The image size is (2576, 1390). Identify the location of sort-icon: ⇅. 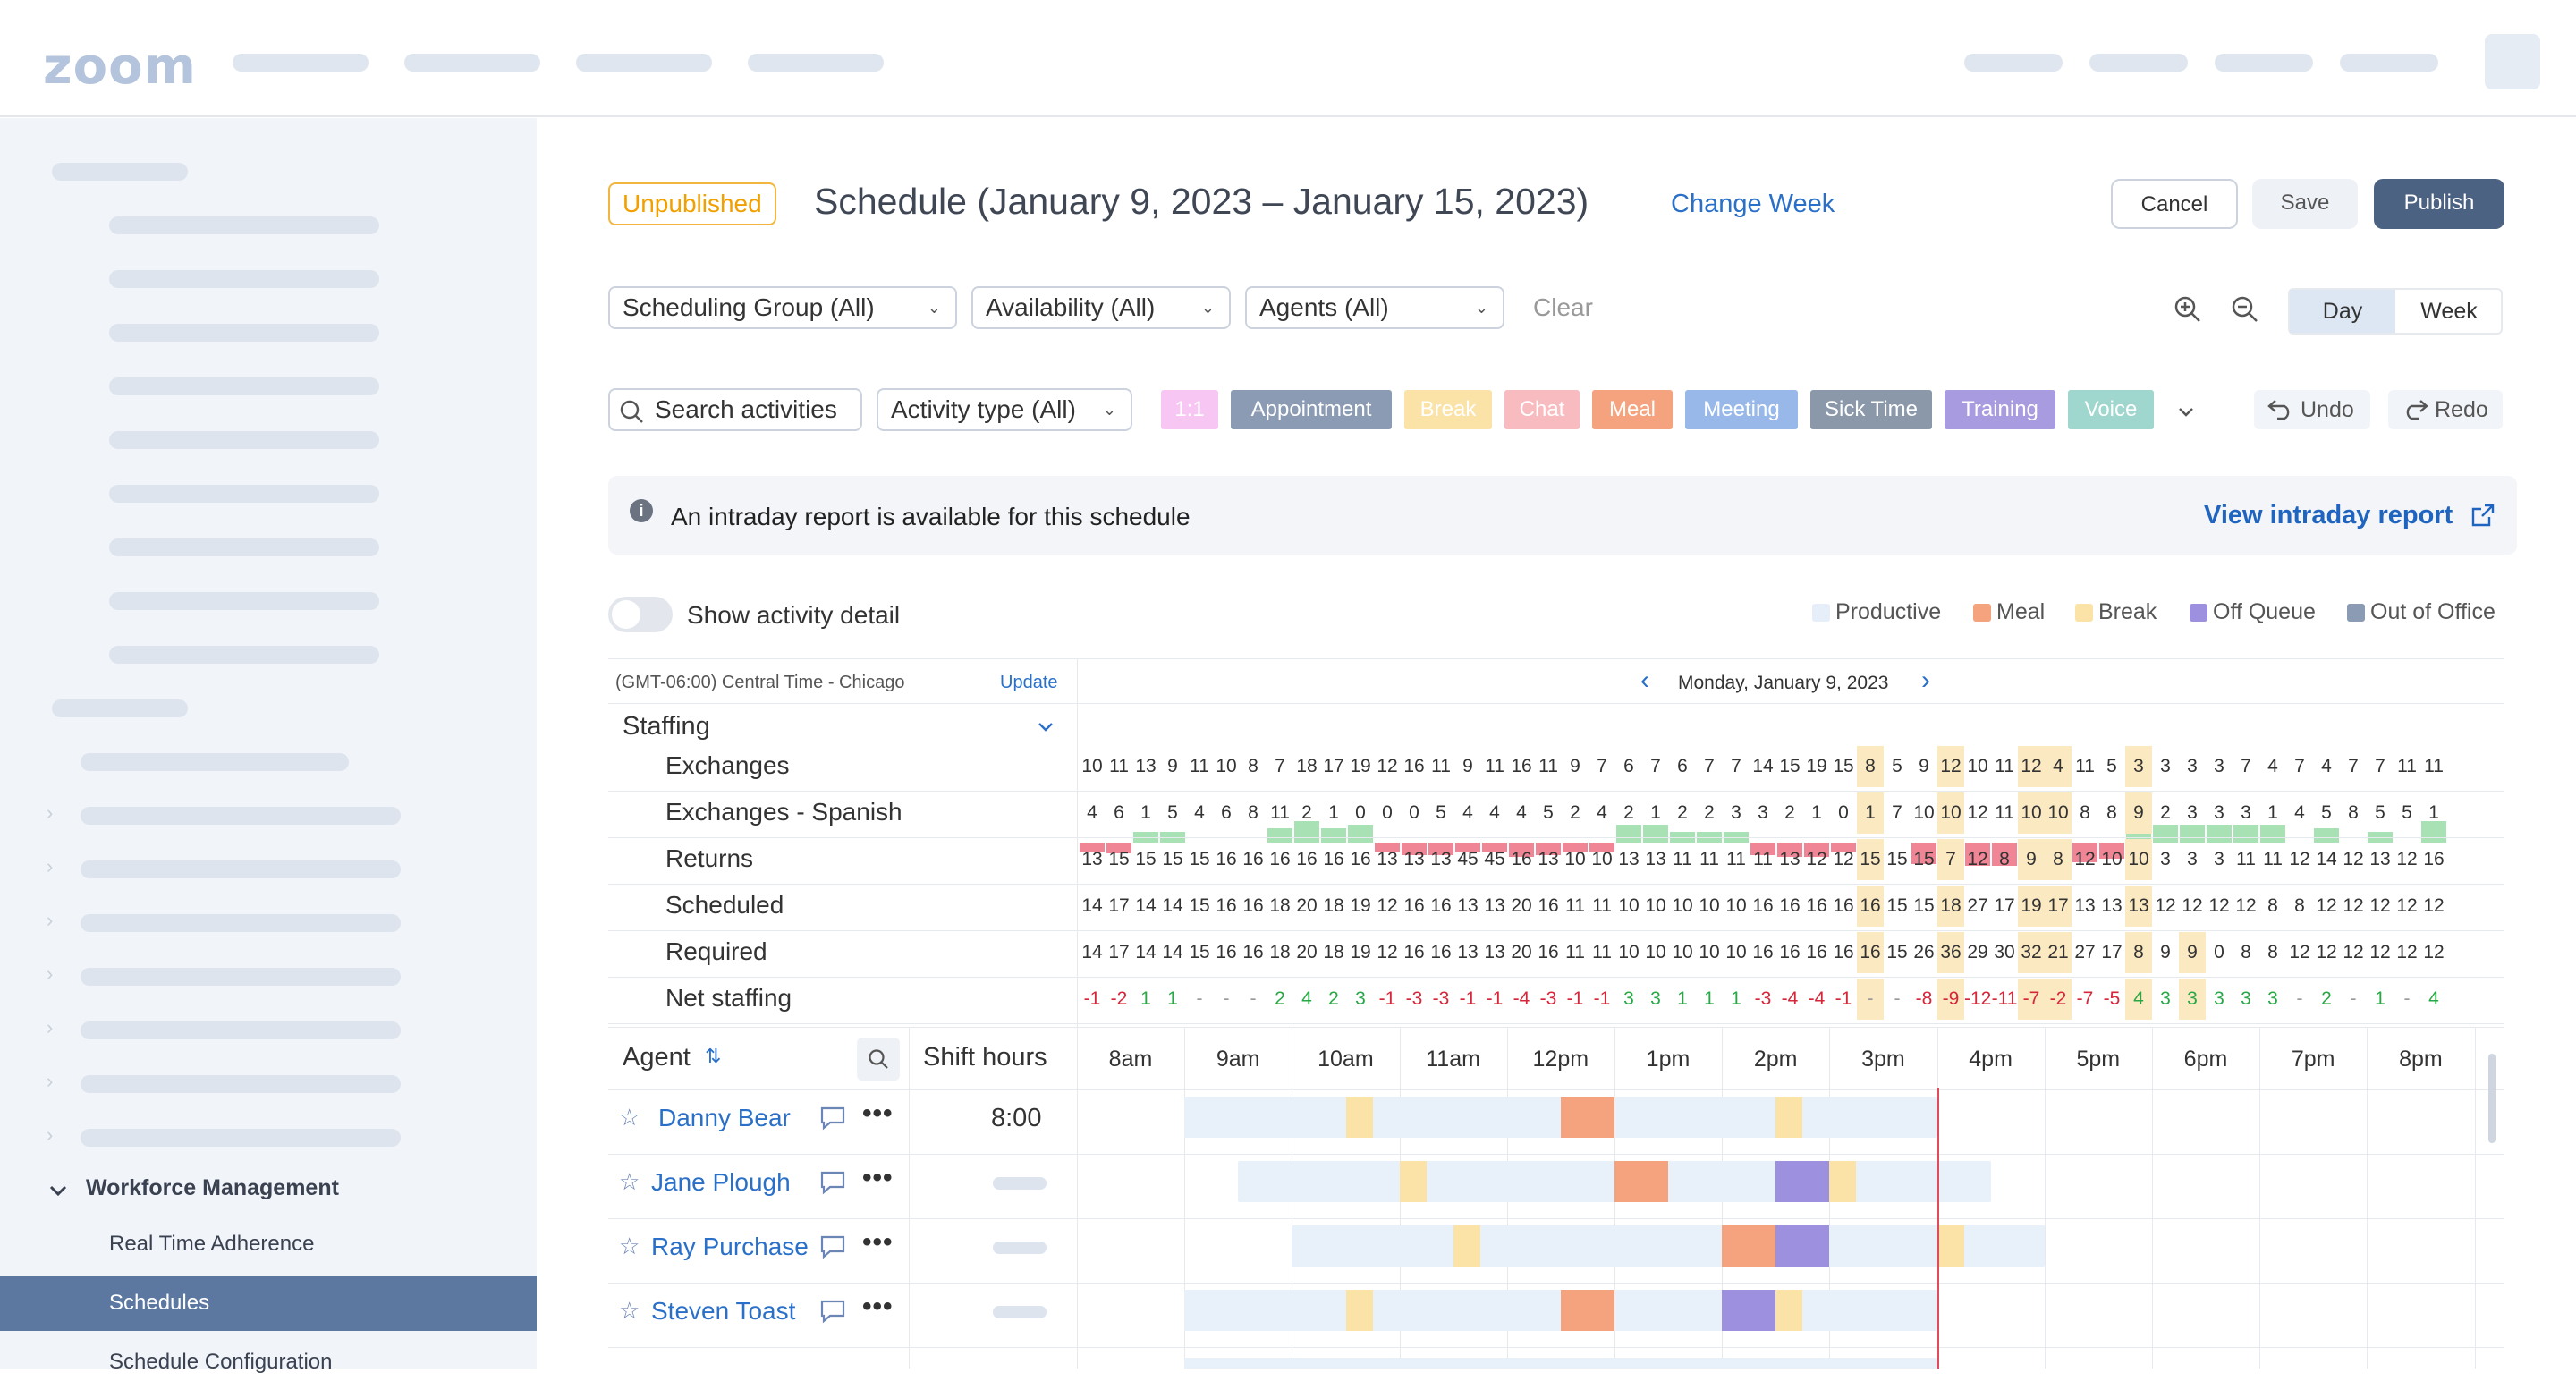
(713, 1056).